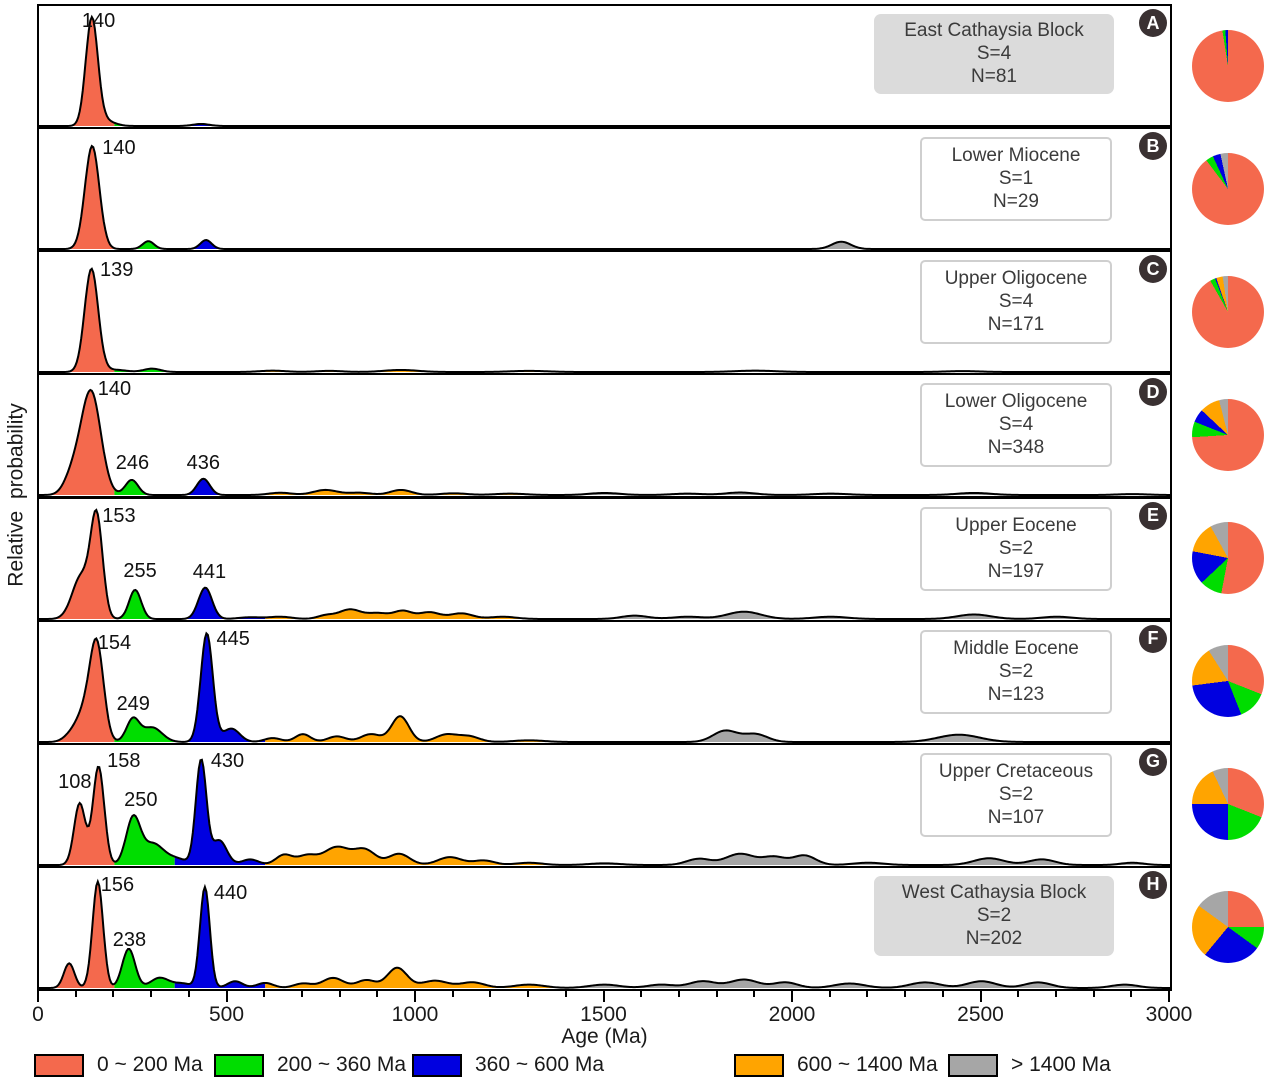 This screenshot has height=1082, width=1269. Describe the element at coordinates (540, 1064) in the screenshot. I see `legend-label: 360 ~ 600 Ma` at that location.